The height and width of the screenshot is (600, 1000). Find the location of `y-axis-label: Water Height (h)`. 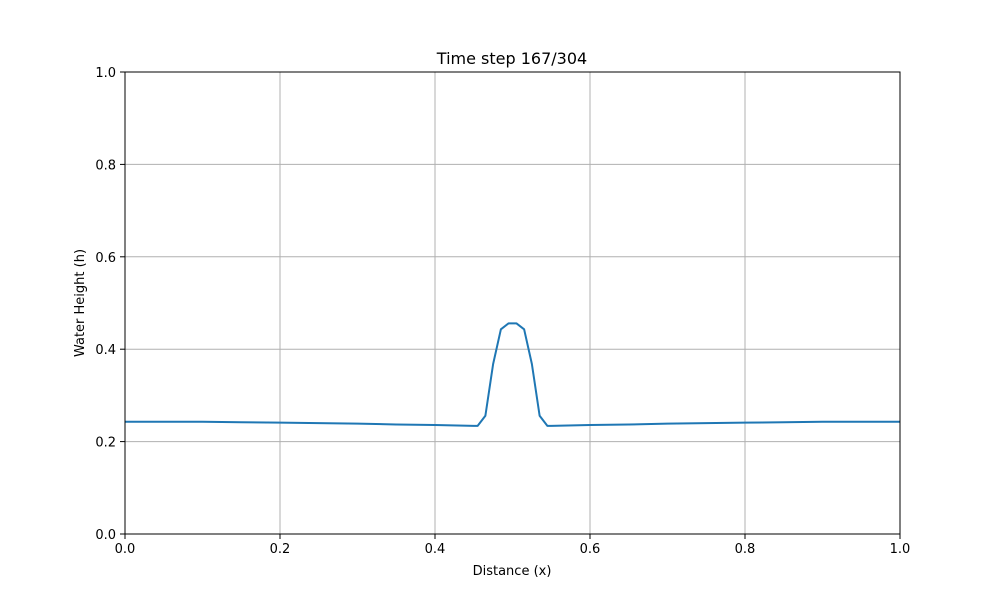

y-axis-label: Water Height (h) is located at coordinates (80, 303).